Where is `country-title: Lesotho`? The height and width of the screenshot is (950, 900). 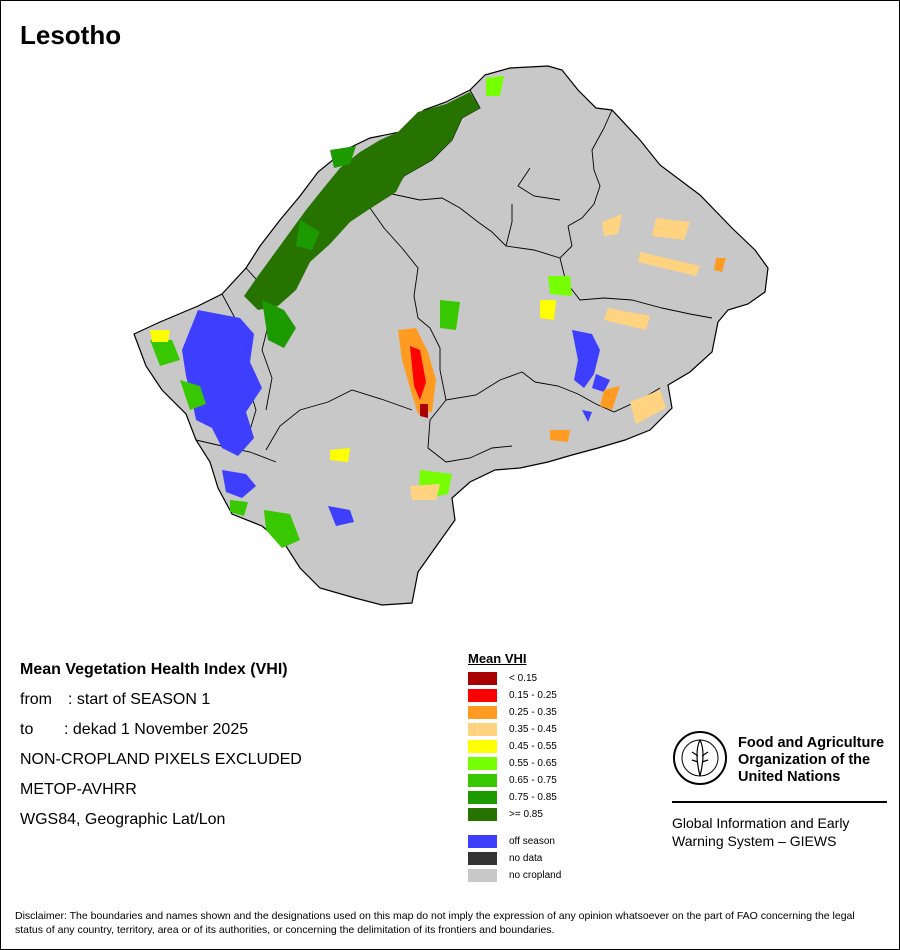 country-title: Lesotho is located at coordinates (71, 35).